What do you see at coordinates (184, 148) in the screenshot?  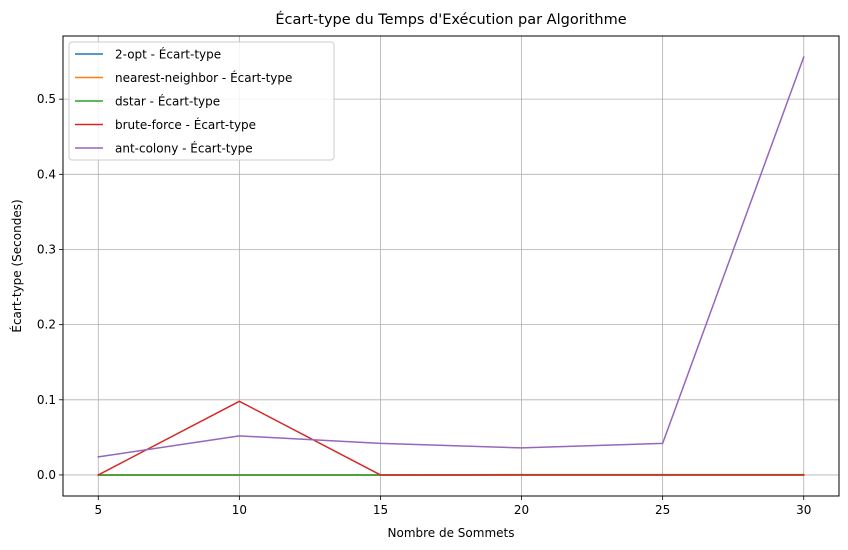 I see `legend-label: ant-colony - Écart-type` at bounding box center [184, 148].